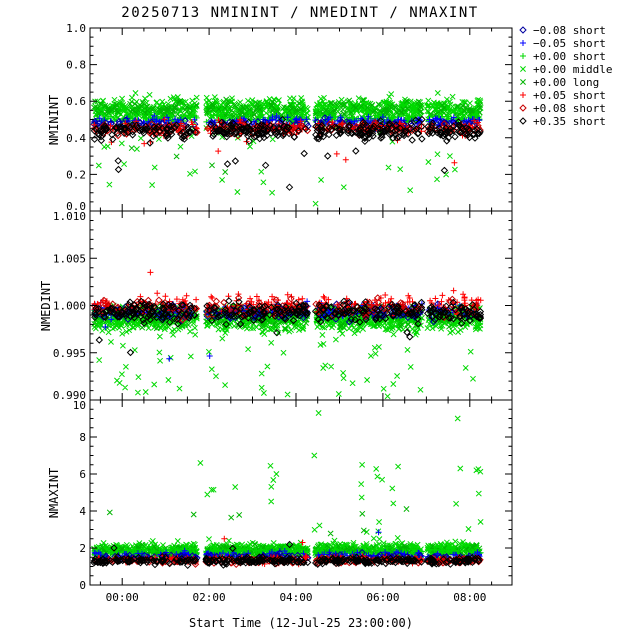 The width and height of the screenshot is (640, 640). Describe the element at coordinates (82, 437) in the screenshot. I see `y-tick-label: 8` at that location.